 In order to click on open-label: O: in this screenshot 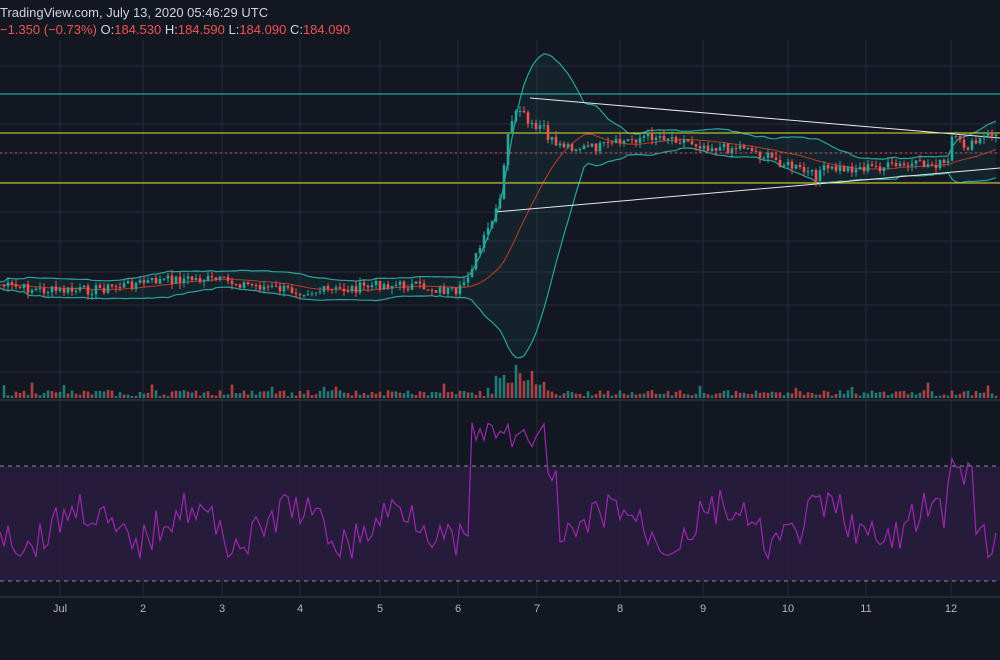, I will do `click(107, 29)`.